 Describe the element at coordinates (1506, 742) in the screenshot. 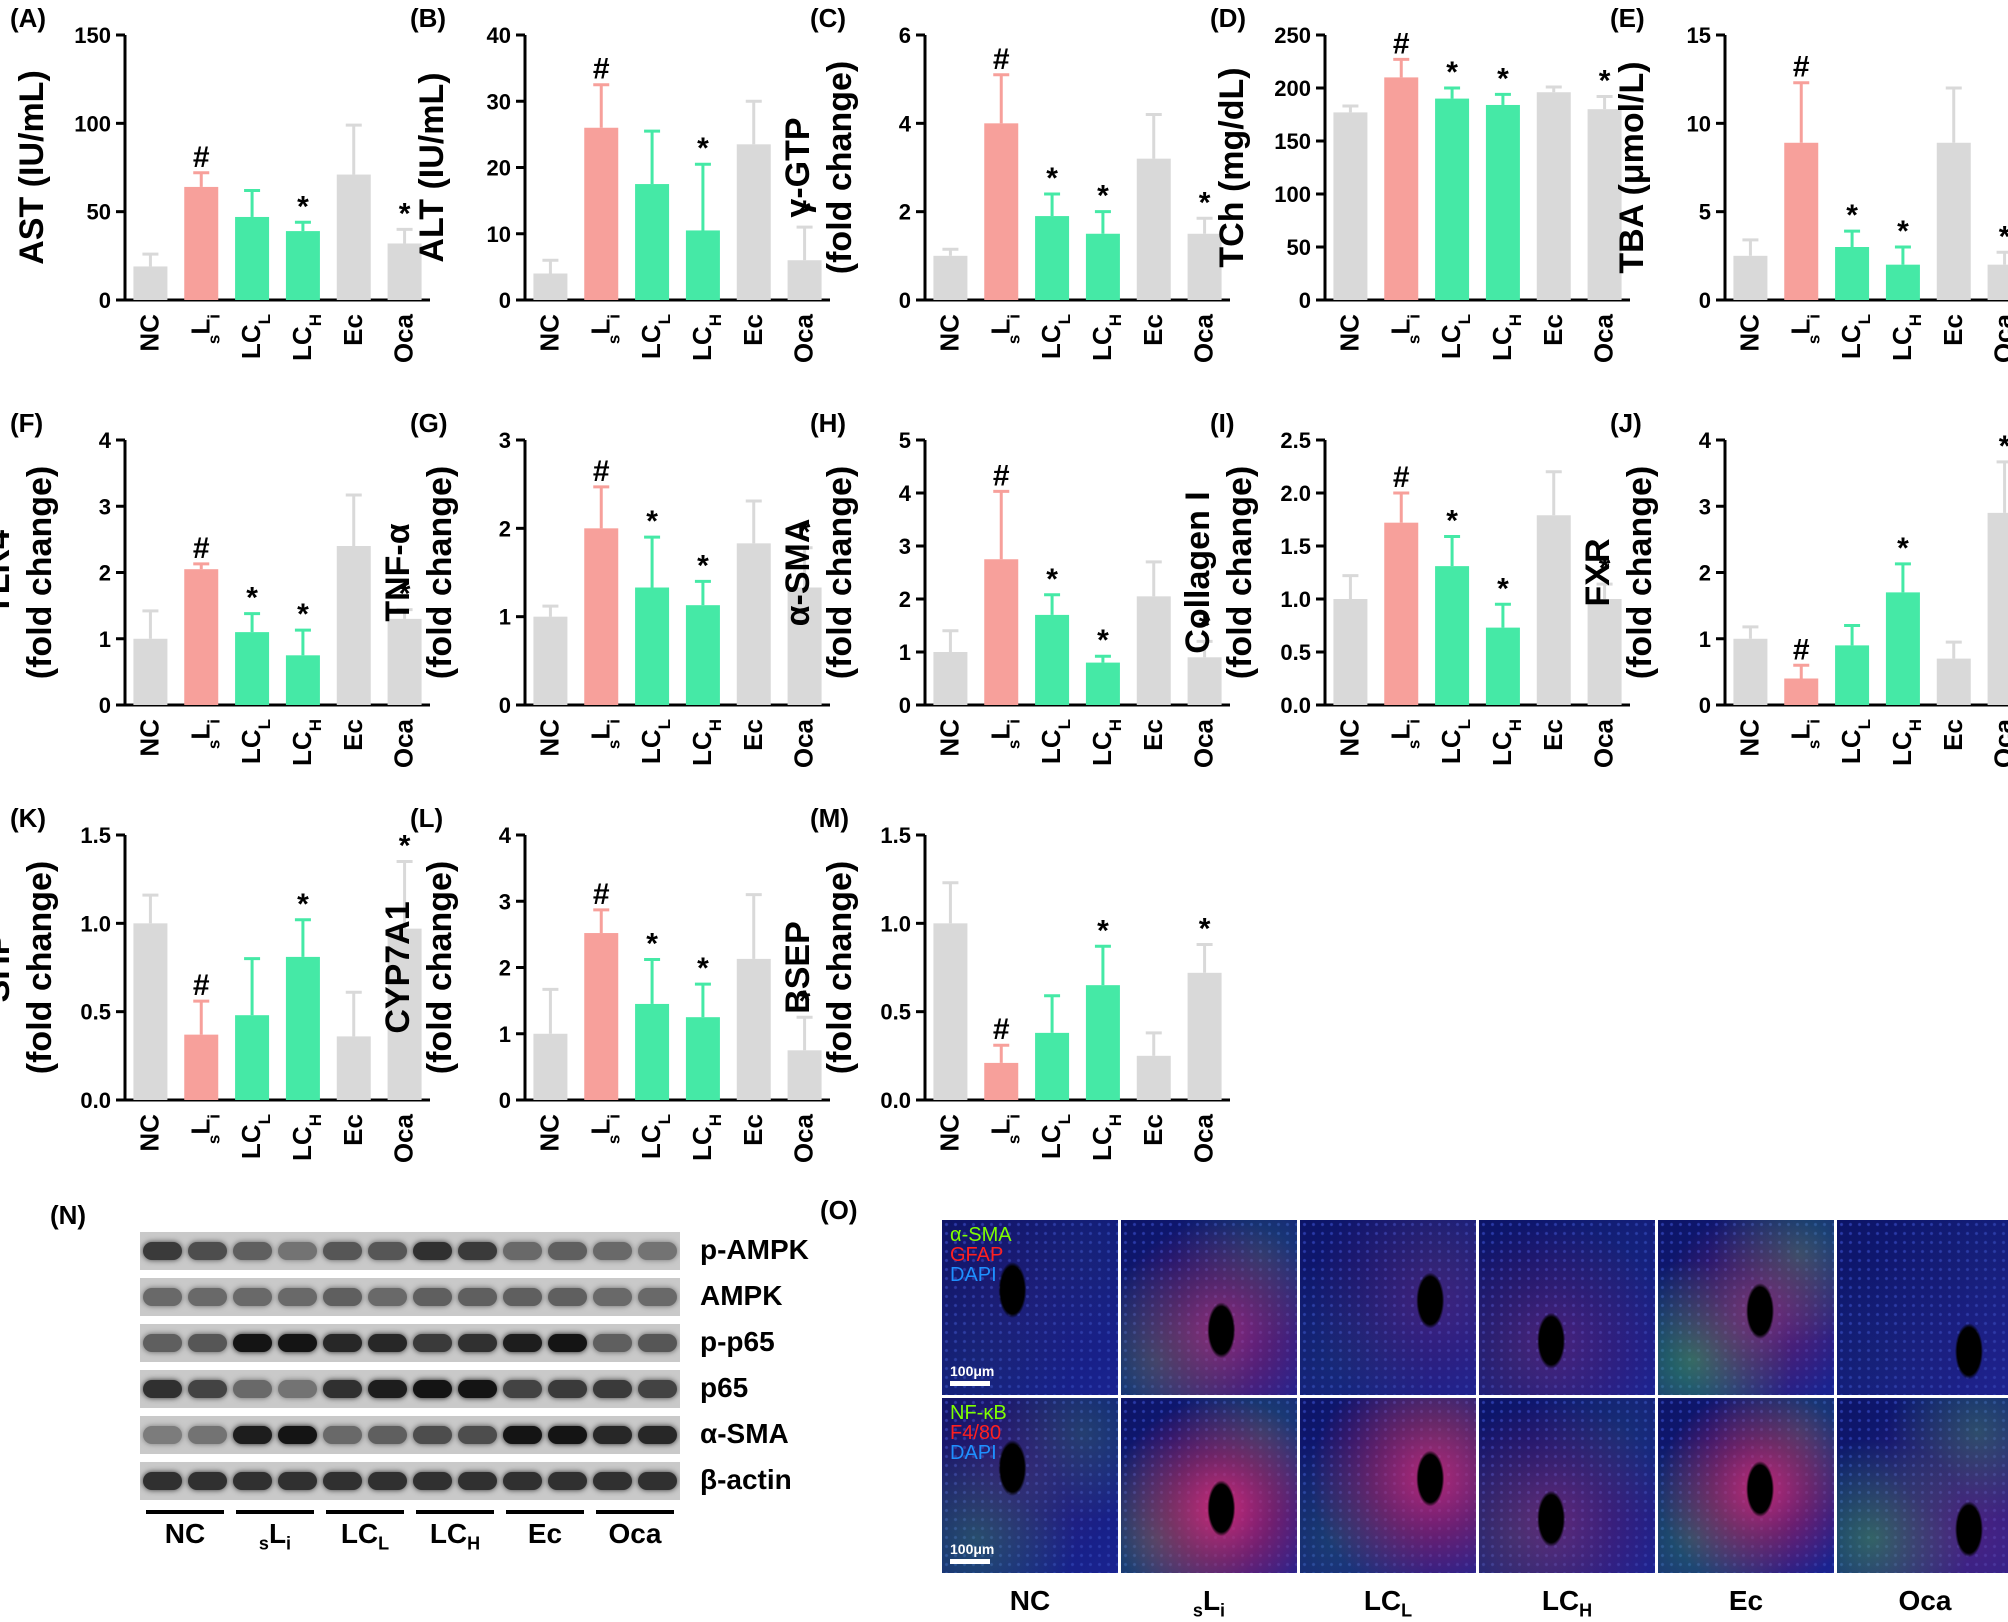

I see `x-tick-label: LCH` at that location.